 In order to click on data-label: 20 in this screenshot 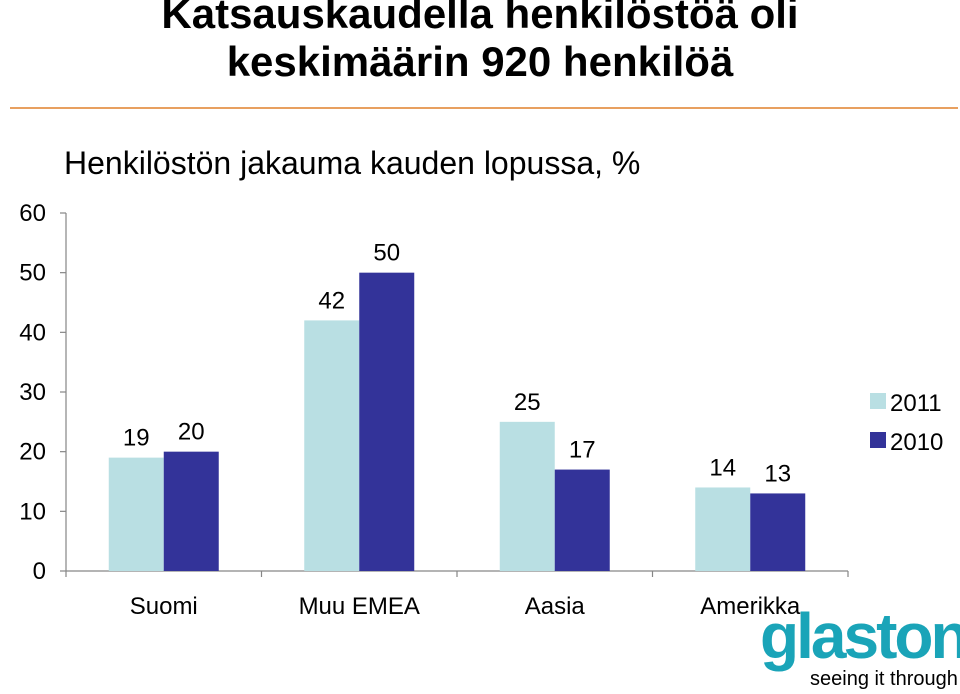, I will do `click(191, 432)`.